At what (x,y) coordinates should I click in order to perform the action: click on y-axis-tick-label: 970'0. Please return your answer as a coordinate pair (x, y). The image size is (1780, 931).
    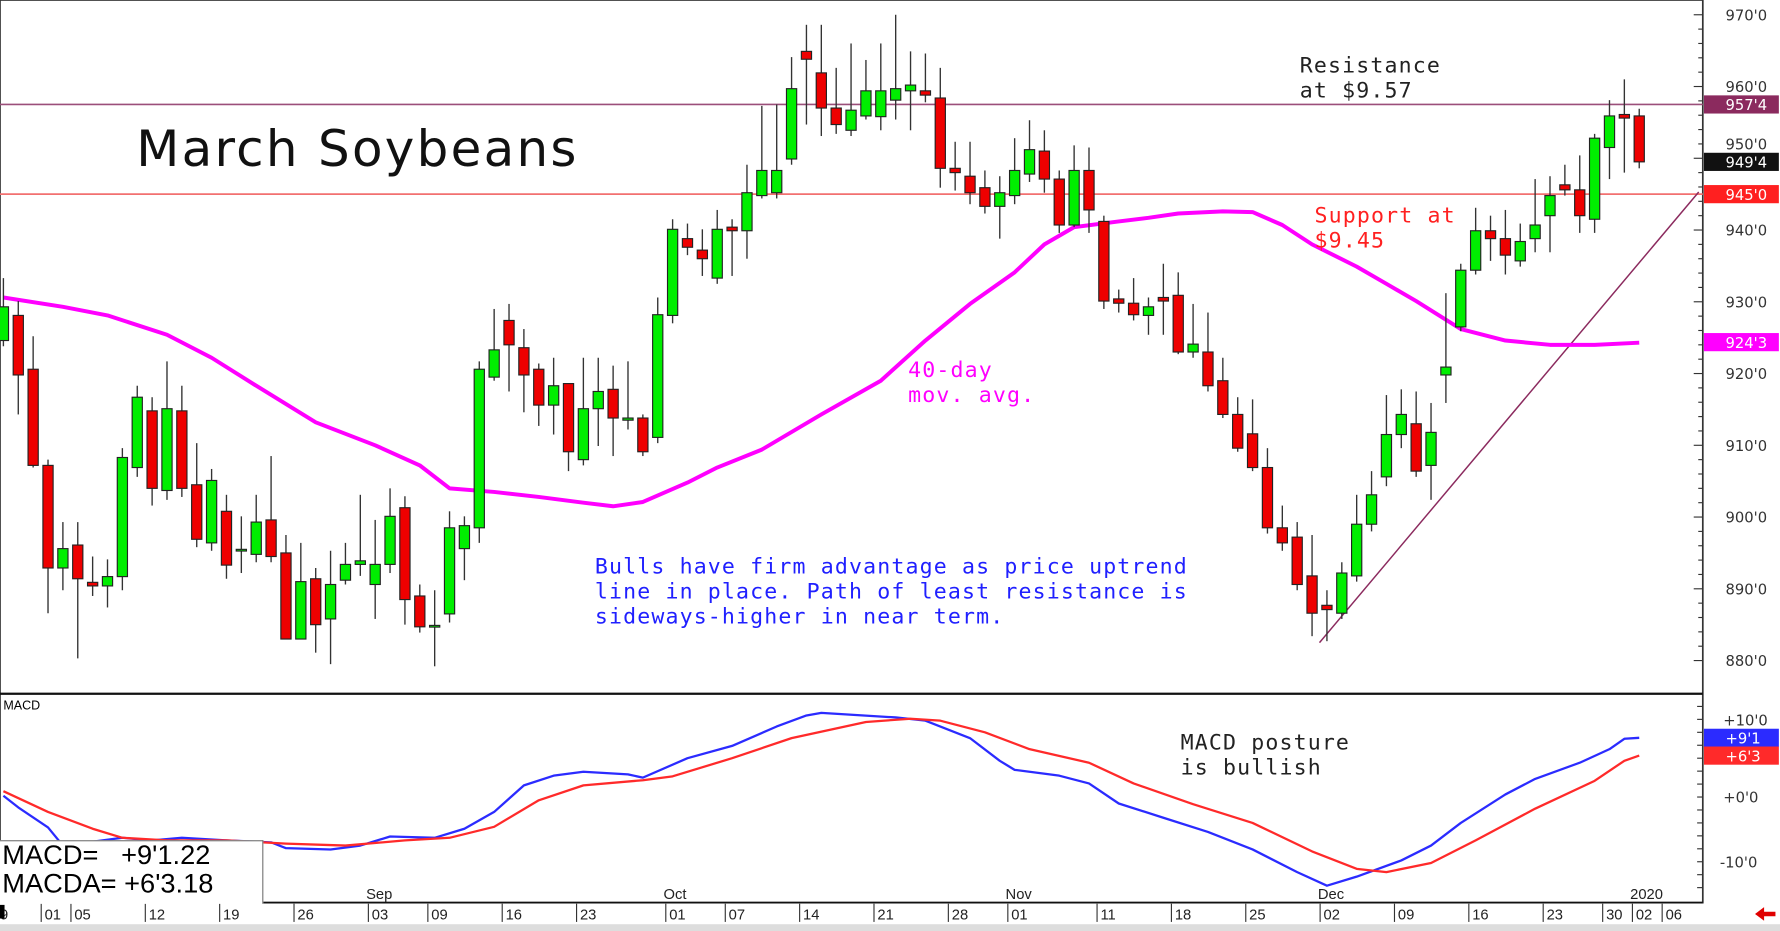
    Looking at the image, I should click on (1747, 15).